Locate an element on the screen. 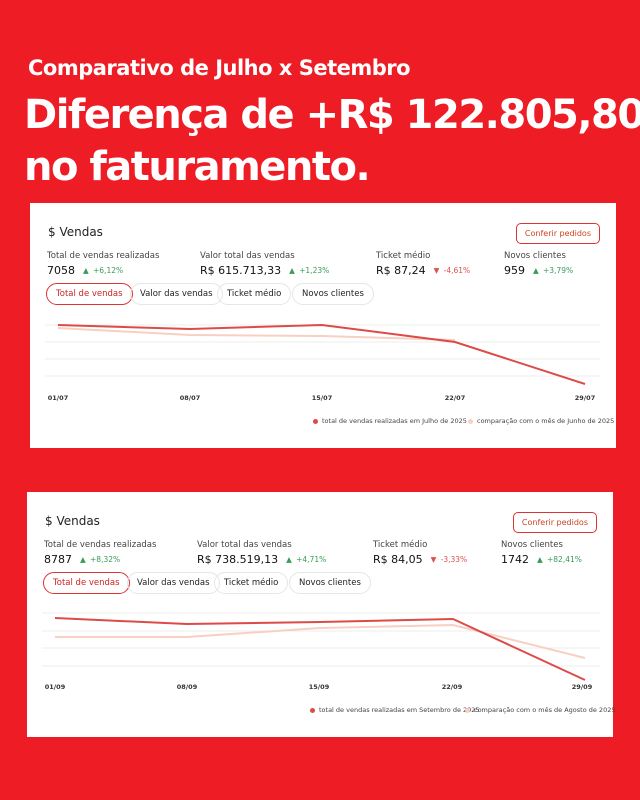  legend-entry: comparação com o mês de Agosto de 2025 is located at coordinates (545, 710).